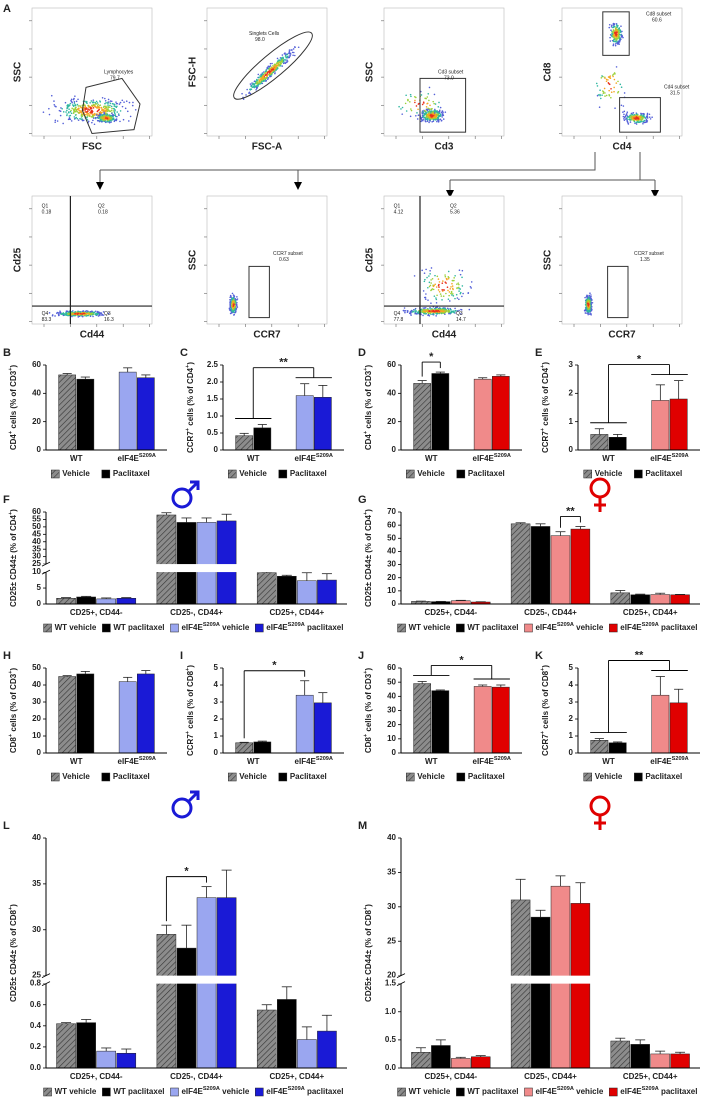  I want to click on x-axis-label: Cd3, so click(444, 147).